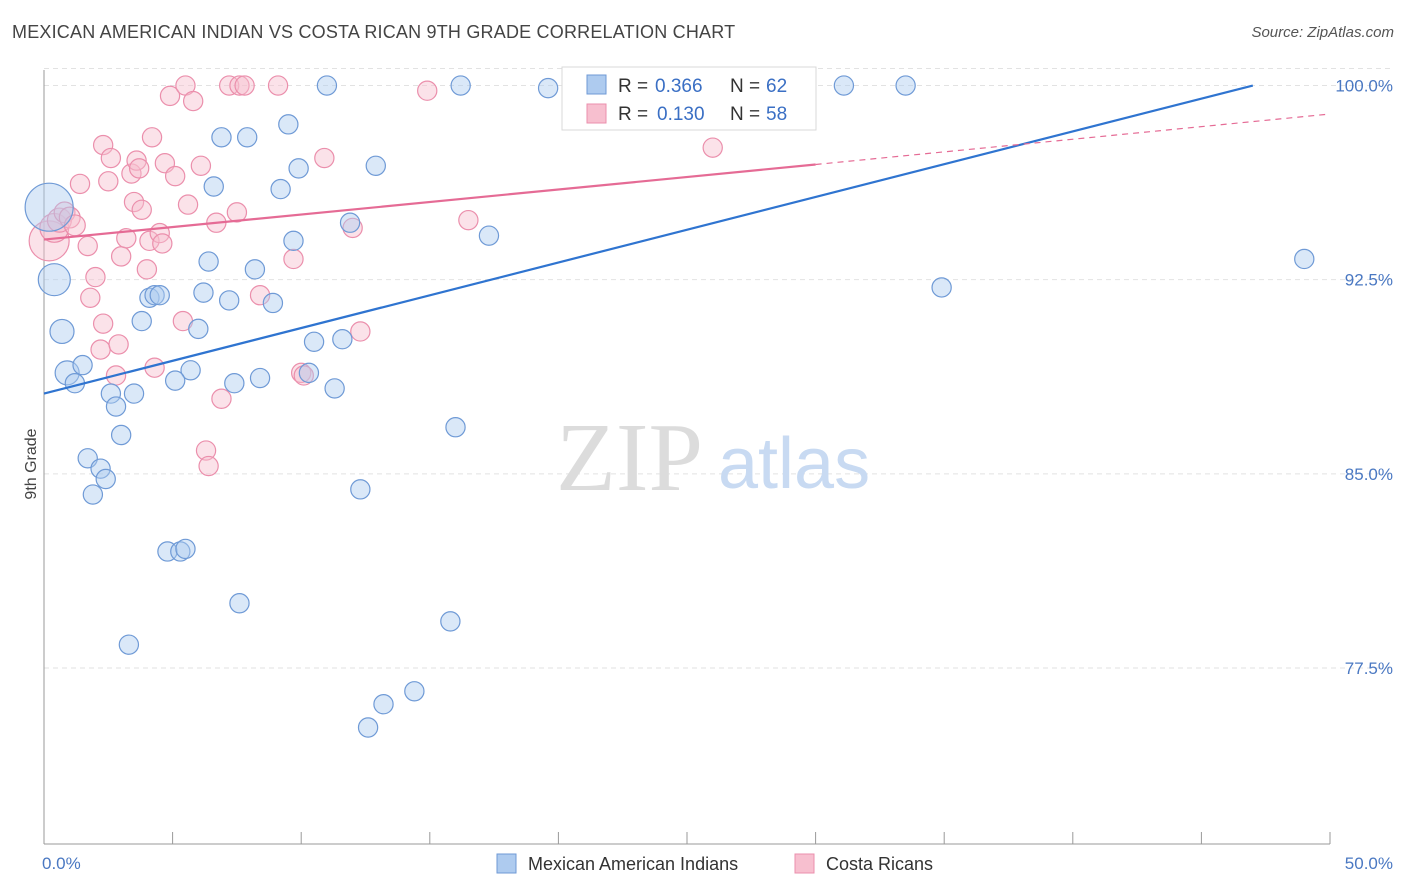 The height and width of the screenshot is (892, 1406). I want to click on legend-r-label-2: R =, so click(633, 114).